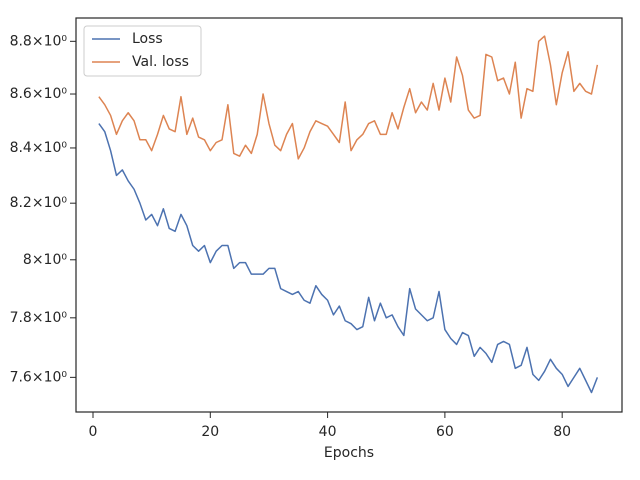  Describe the element at coordinates (562, 432) in the screenshot. I see `x-tick-label: 80` at that location.